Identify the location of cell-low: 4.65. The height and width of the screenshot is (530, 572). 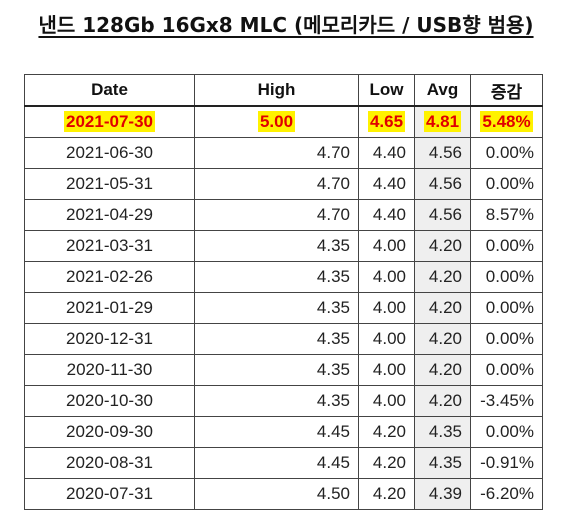
(386, 121).